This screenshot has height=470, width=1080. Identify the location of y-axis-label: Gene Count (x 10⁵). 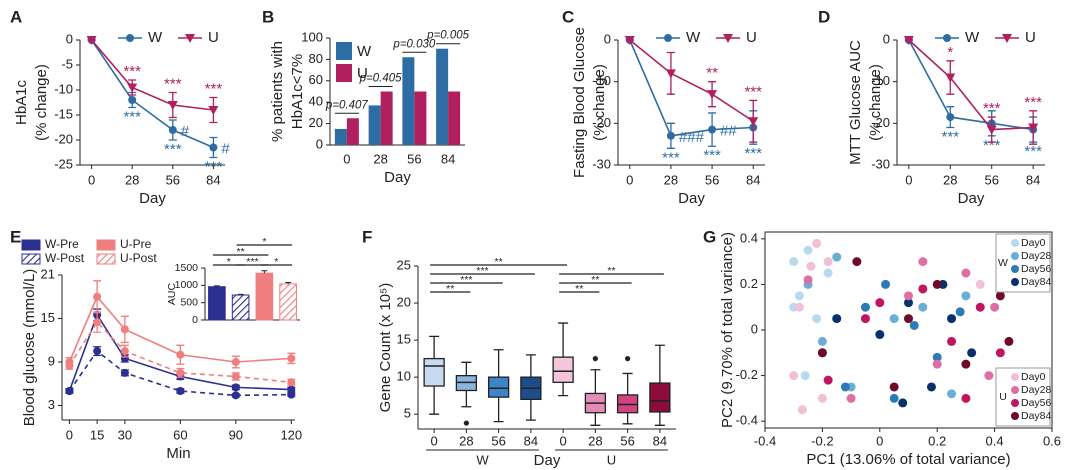
(385, 348).